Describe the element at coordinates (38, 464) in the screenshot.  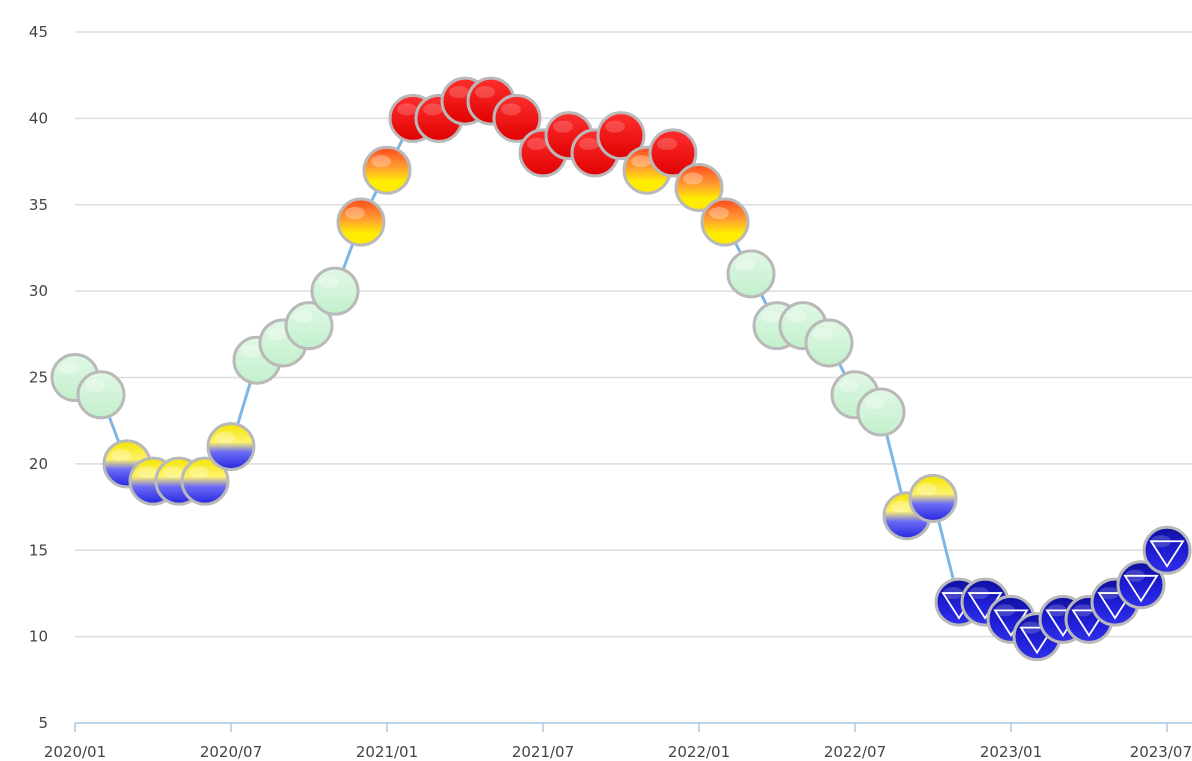
I see `y-tick-label: 20` at that location.